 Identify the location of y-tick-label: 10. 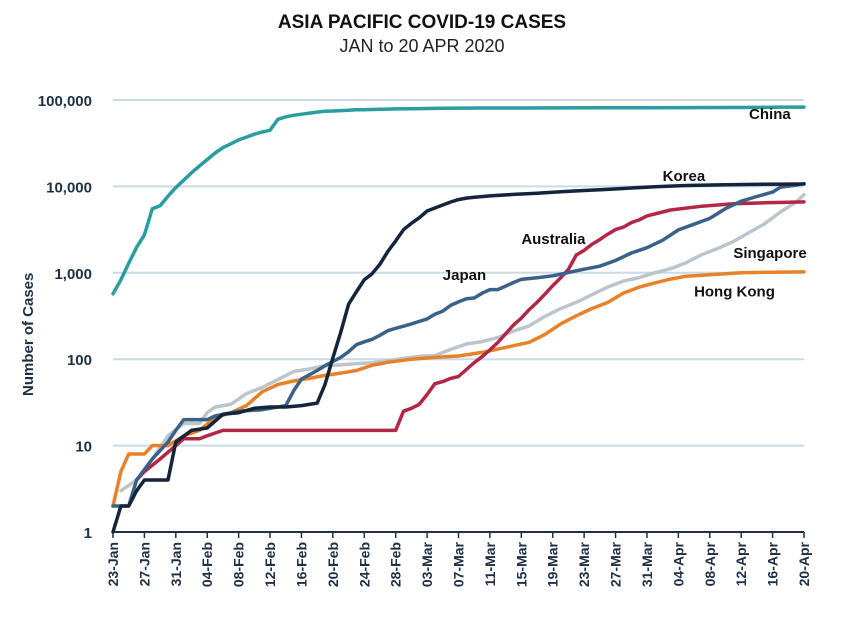
(83, 447).